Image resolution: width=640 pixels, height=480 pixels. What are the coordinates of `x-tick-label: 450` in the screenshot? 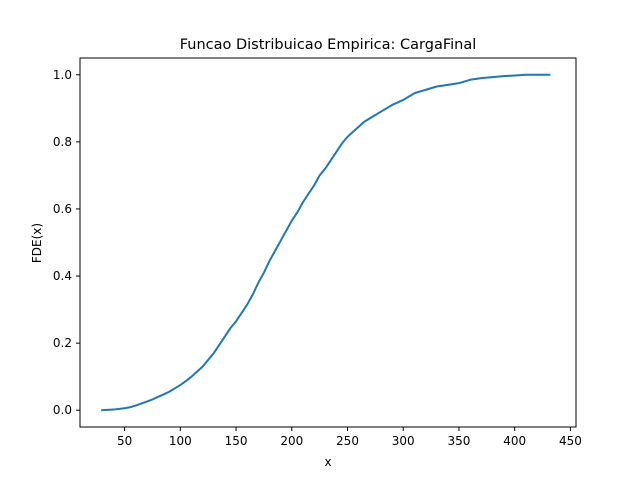 It's located at (570, 441).